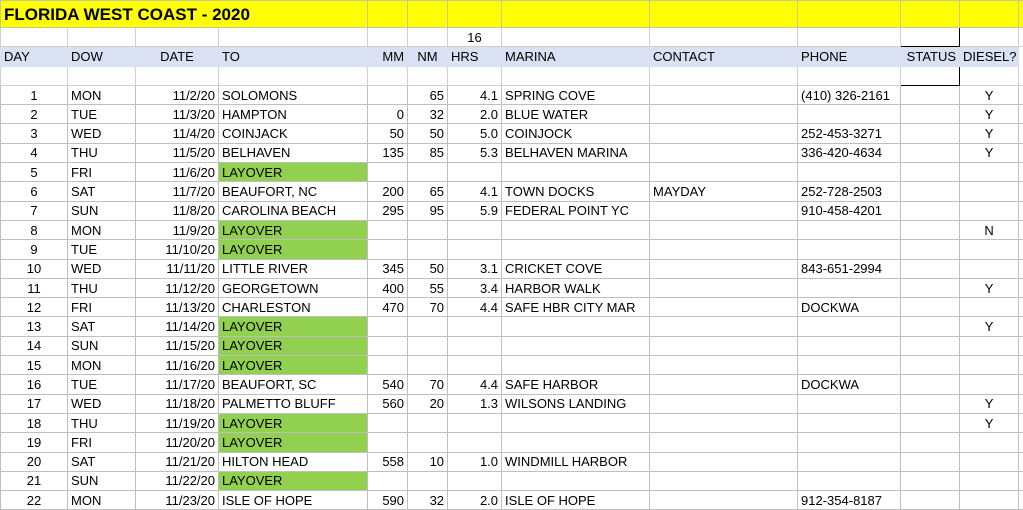 The width and height of the screenshot is (1023, 510). Describe the element at coordinates (428, 307) in the screenshot. I see `cell-nm: 70` at that location.